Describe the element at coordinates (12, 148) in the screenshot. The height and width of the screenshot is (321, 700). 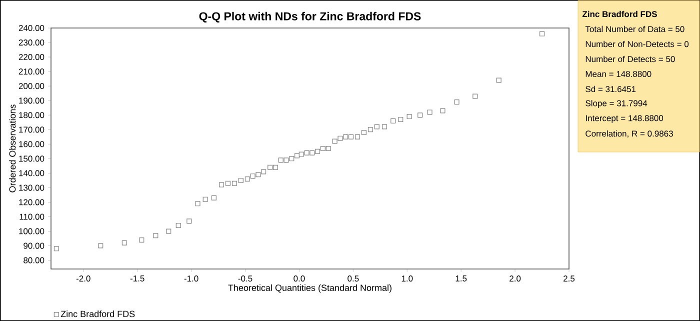
I see `y-axis-title: Ordered Observations` at that location.